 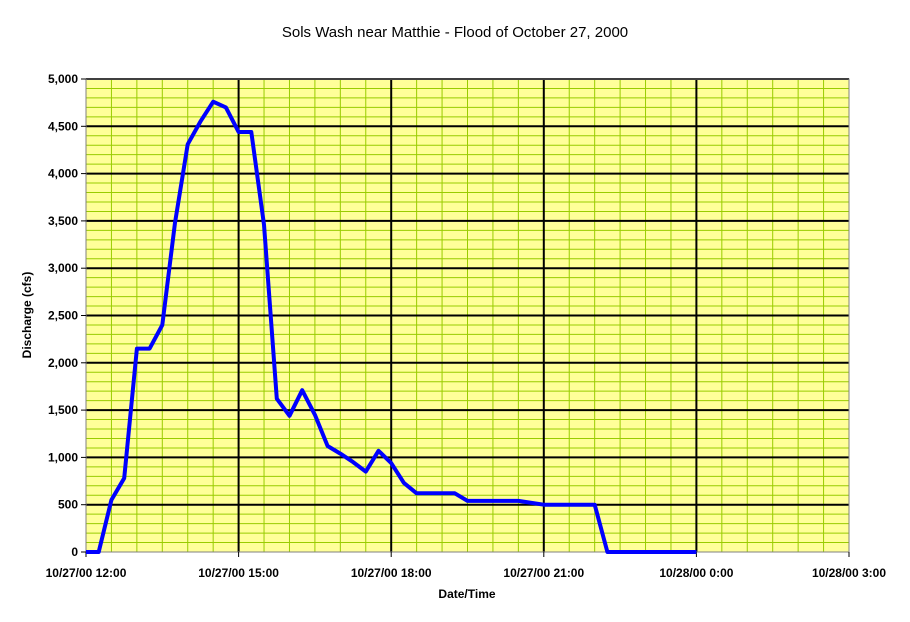 What do you see at coordinates (63, 79) in the screenshot?
I see `y-tick-label: 5,000` at bounding box center [63, 79].